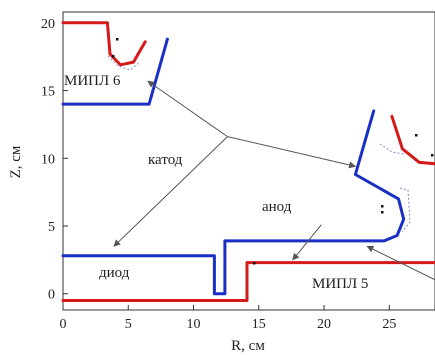  What do you see at coordinates (324, 324) in the screenshot?
I see `x-tick-label: 20` at bounding box center [324, 324].